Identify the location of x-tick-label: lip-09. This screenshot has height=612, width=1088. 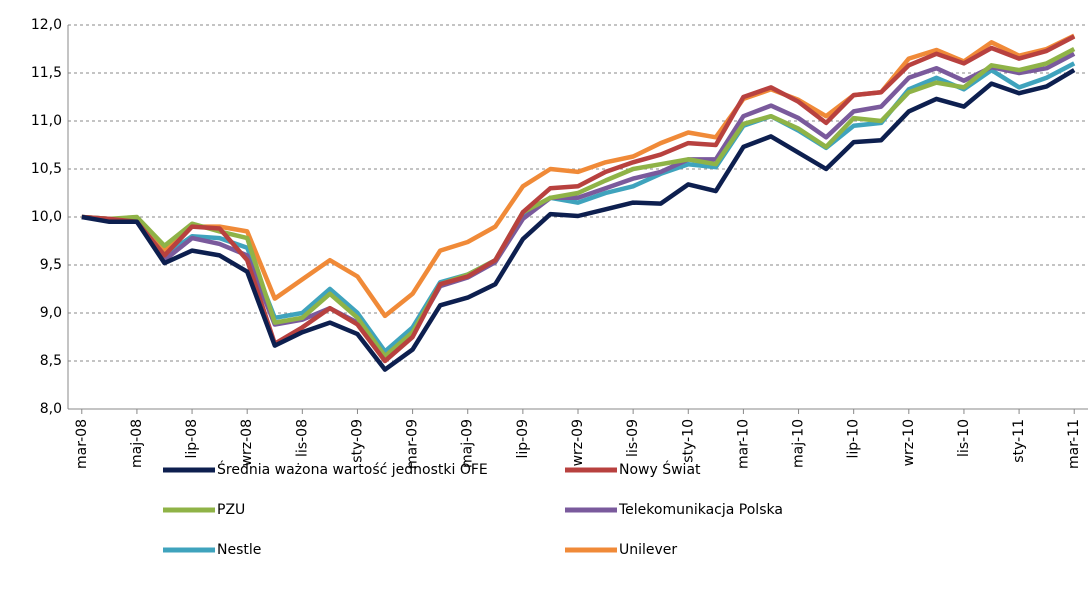
(523, 439).